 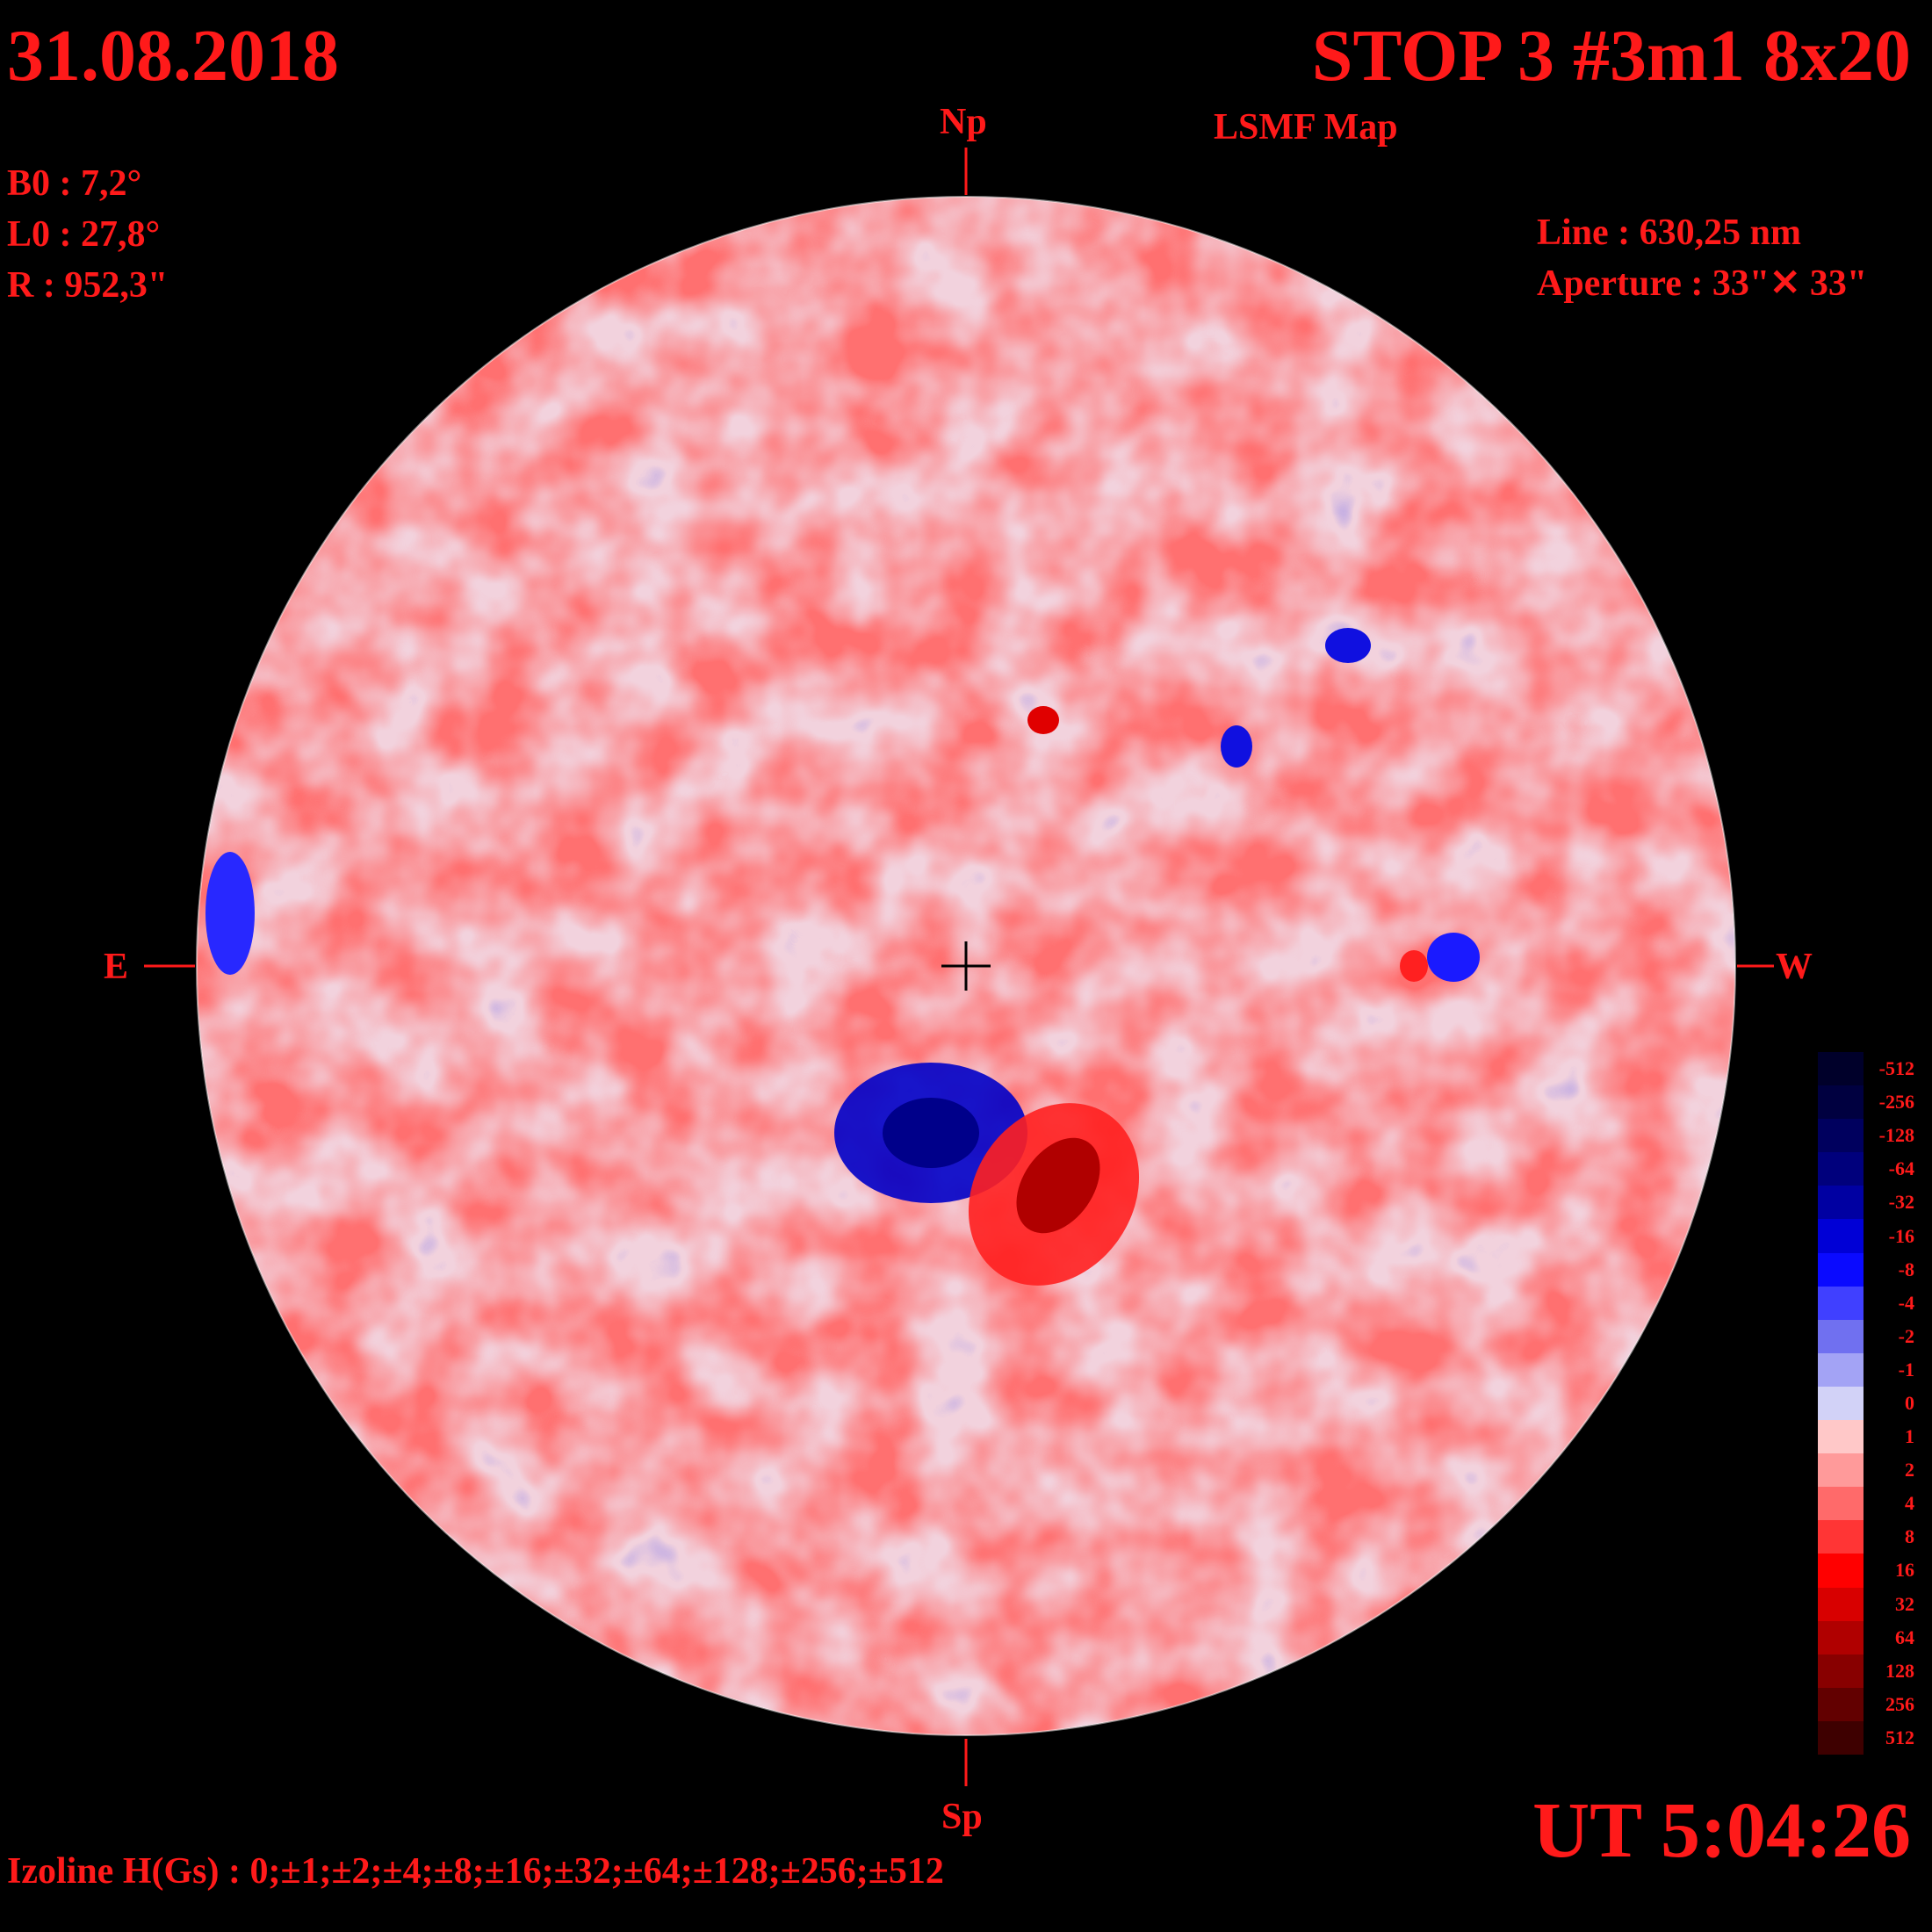 What do you see at coordinates (1909, 1470) in the screenshot?
I see `color-scale-label: 2` at bounding box center [1909, 1470].